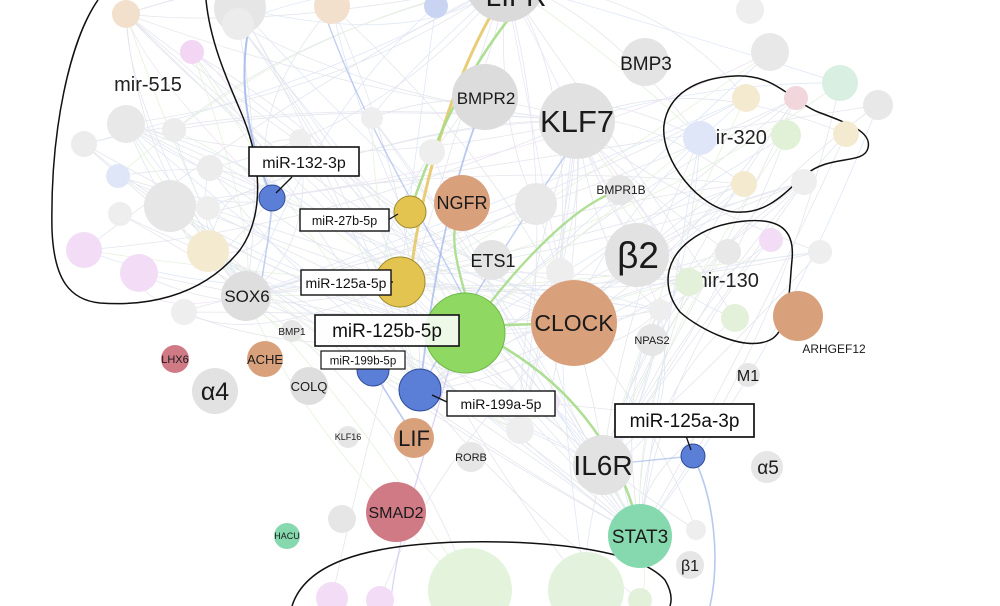 This screenshot has width=1000, height=606. What do you see at coordinates (175, 360) in the screenshot?
I see `label-lhx6: LHX6` at bounding box center [175, 360].